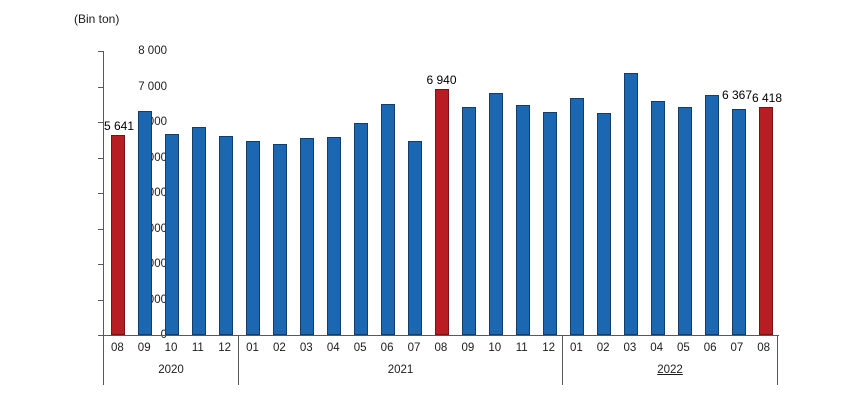  I want to click on x-tick-label-2022-02: 02, so click(603, 348).